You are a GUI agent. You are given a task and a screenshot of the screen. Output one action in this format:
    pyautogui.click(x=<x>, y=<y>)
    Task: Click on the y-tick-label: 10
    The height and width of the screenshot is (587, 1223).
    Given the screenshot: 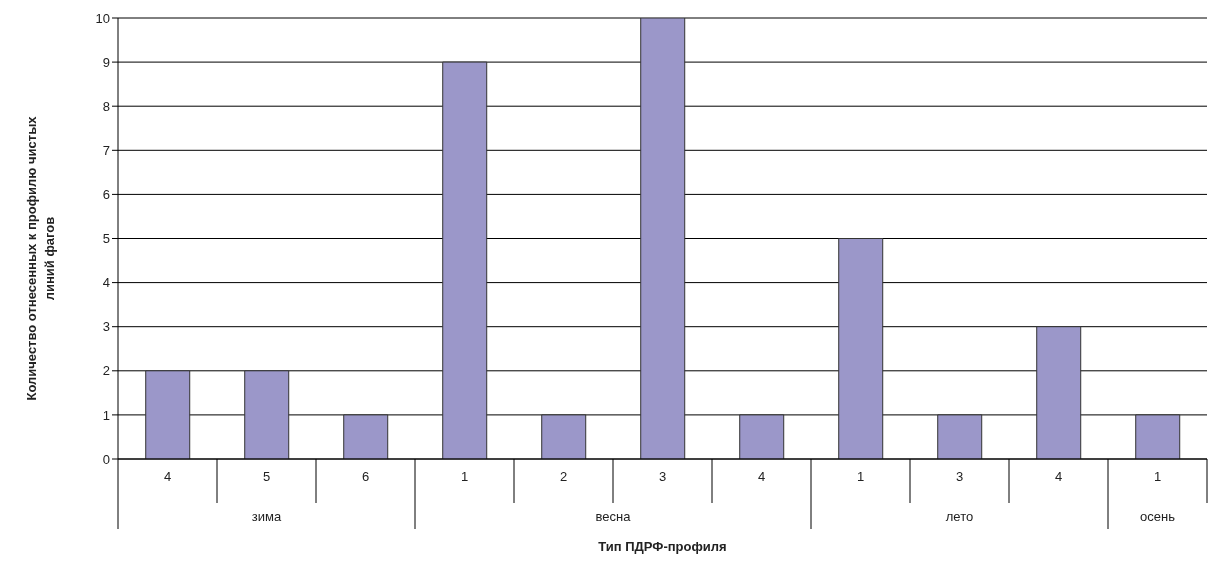 What is the action you would take?
    pyautogui.click(x=102, y=18)
    